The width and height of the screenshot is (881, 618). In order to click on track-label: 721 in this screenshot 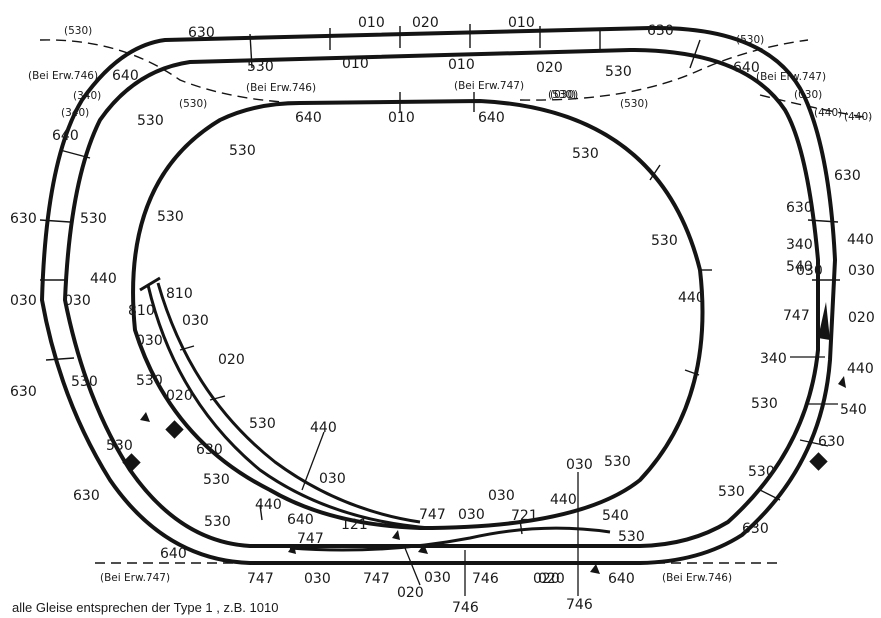, I will do `click(524, 516)`.